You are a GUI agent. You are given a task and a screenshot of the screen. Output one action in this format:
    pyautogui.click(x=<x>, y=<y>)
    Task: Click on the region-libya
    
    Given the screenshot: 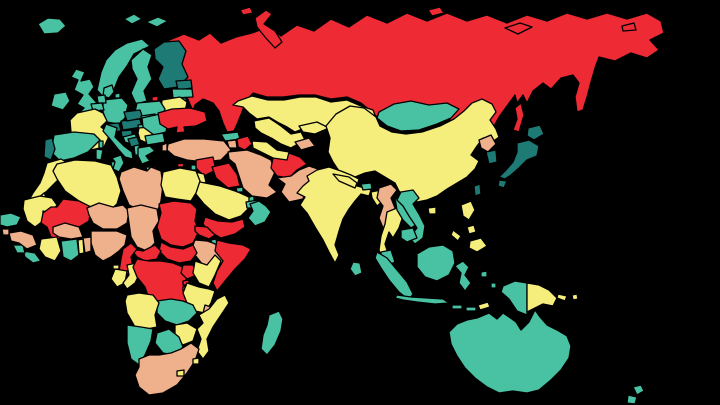 What is the action you would take?
    pyautogui.click(x=141, y=190)
    